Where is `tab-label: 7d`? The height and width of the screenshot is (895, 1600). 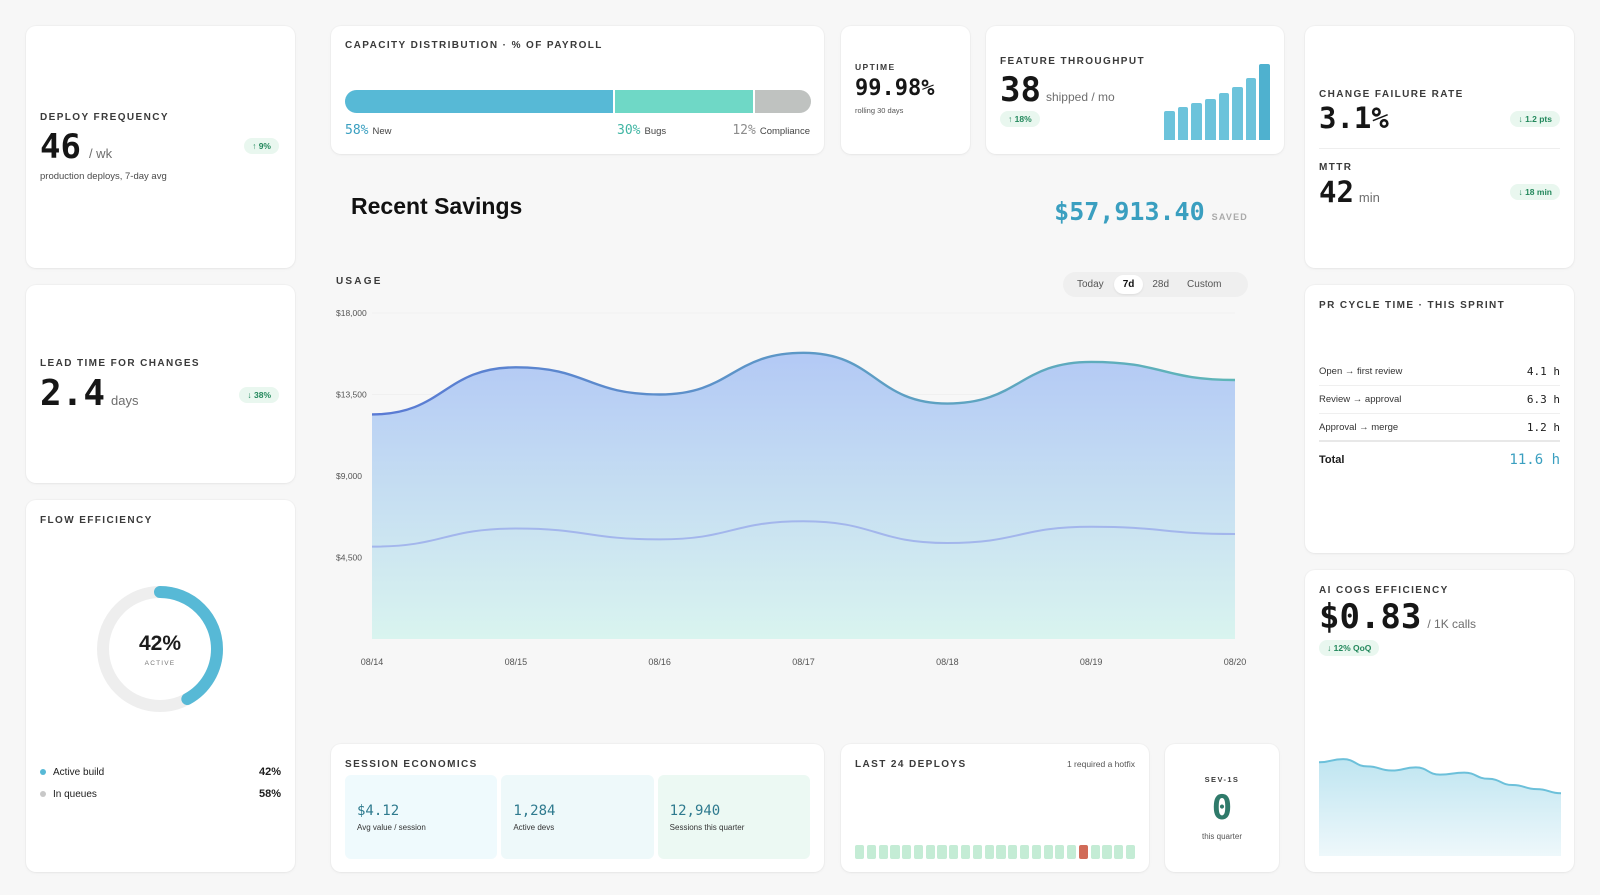
tab-label: 7d is located at coordinates (1128, 284).